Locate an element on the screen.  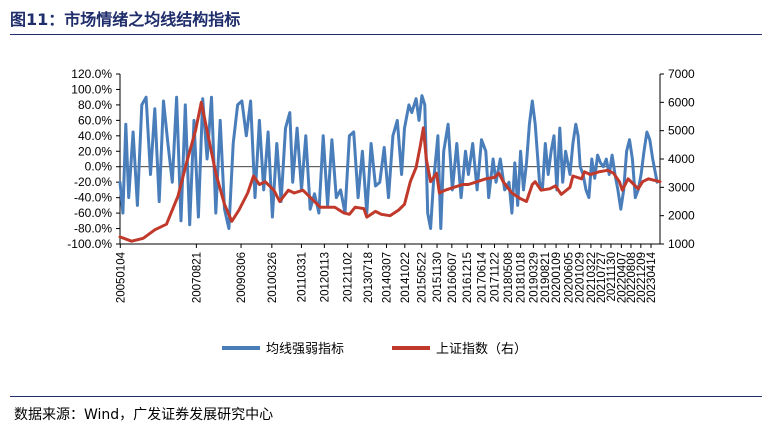
y-right-tick-label: 2000 is located at coordinates (681, 216).